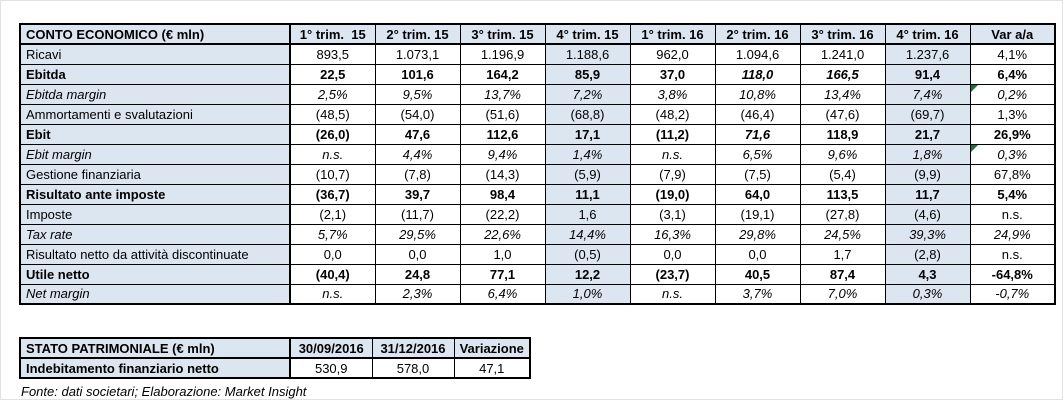 This screenshot has width=1063, height=400. I want to click on row-label: Tax rate, so click(155, 234).